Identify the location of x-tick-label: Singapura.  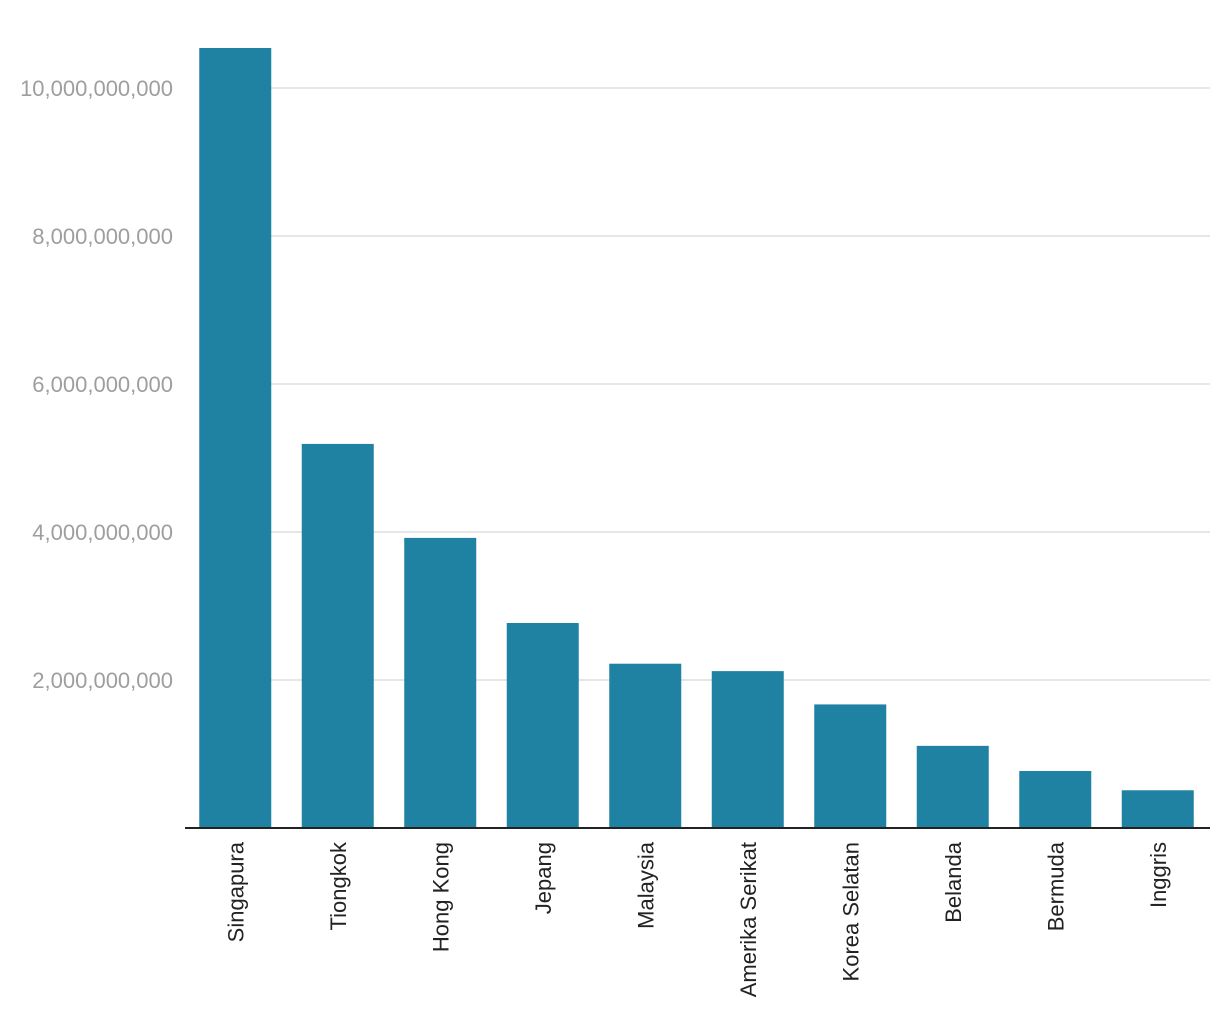
(235, 891).